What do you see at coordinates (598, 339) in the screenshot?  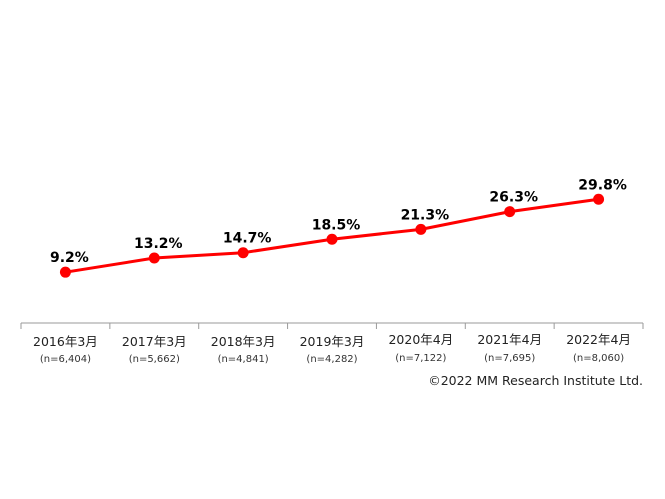 I see `x-tick-label: 2022年4月` at bounding box center [598, 339].